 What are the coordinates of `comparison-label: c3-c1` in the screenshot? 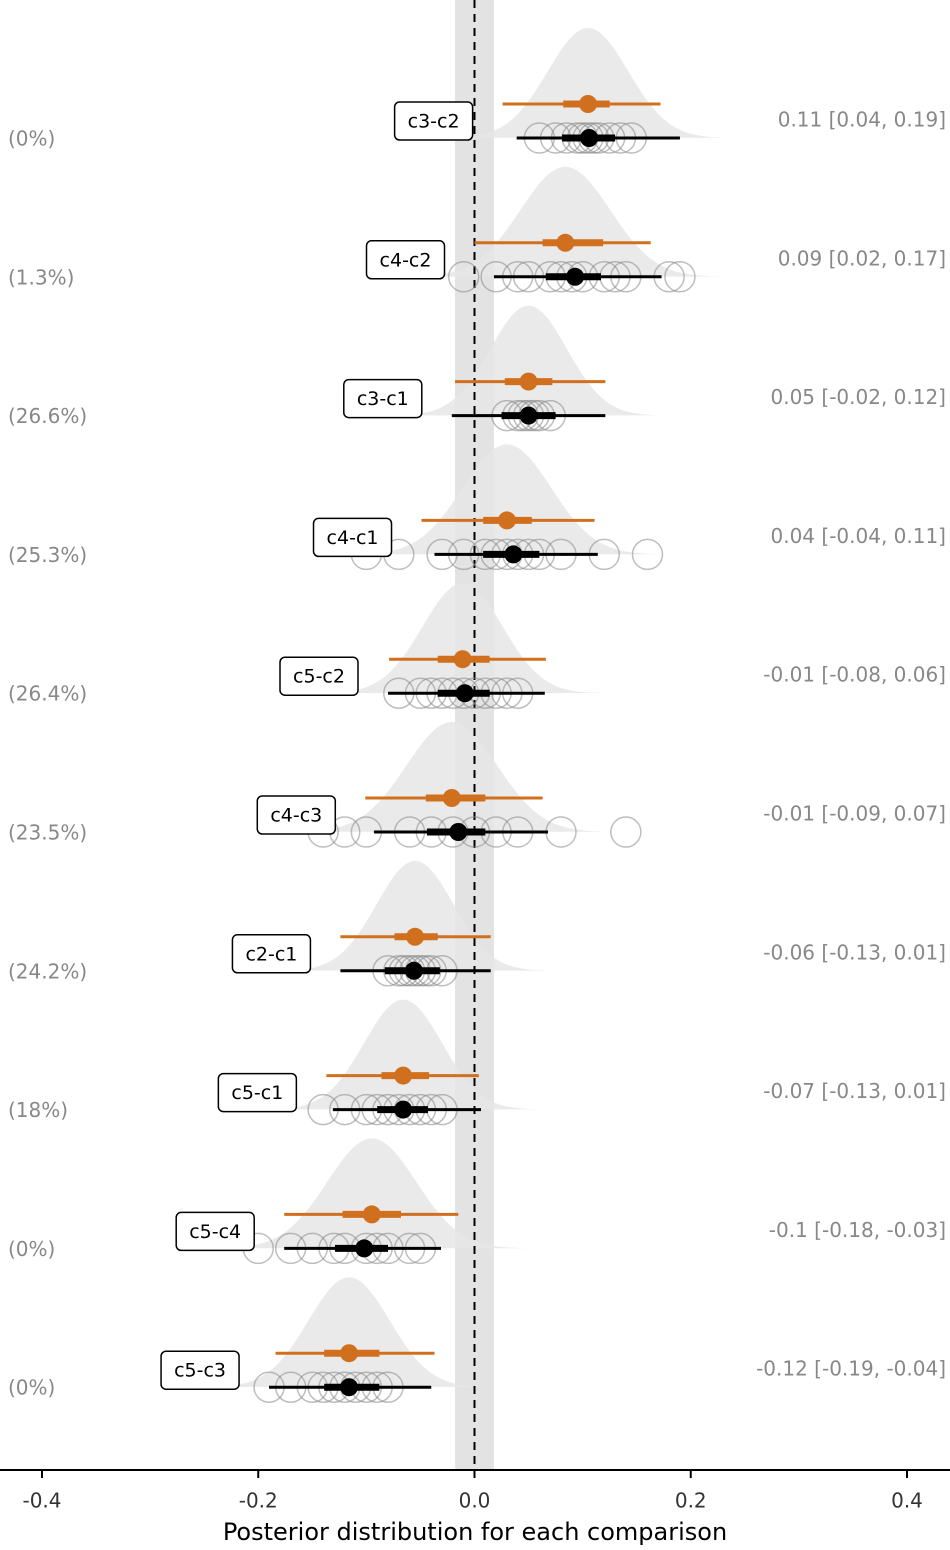 It's located at (383, 399).